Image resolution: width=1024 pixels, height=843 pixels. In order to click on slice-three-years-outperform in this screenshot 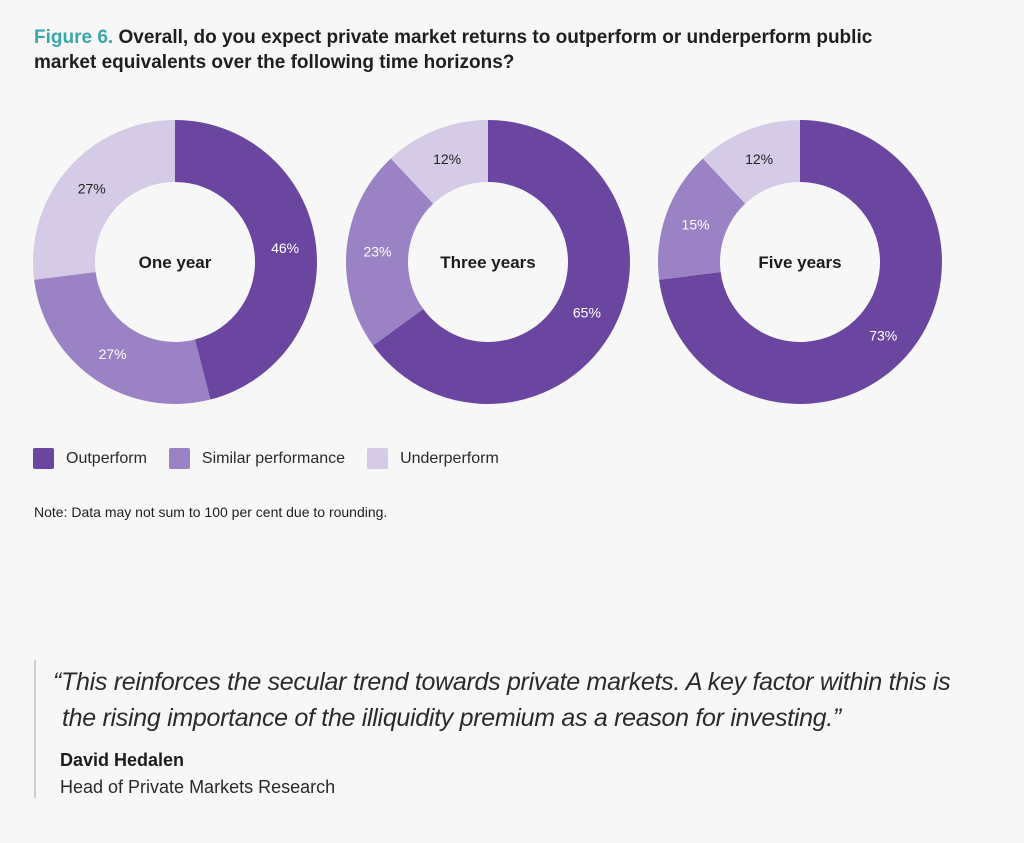, I will do `click(501, 262)`.